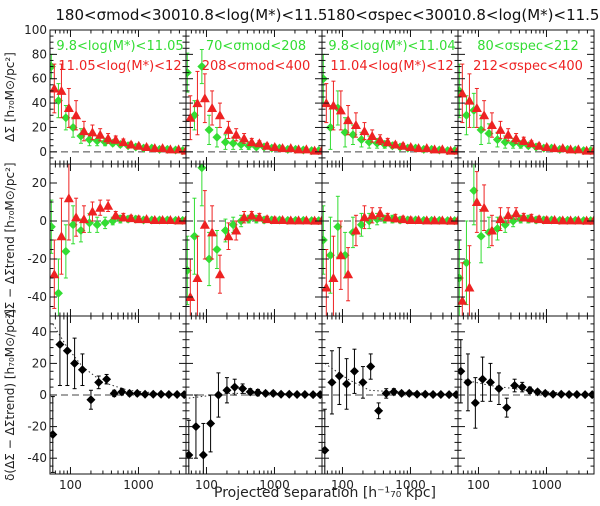  I want to click on y-tick-label: 100, so click(35, 30).